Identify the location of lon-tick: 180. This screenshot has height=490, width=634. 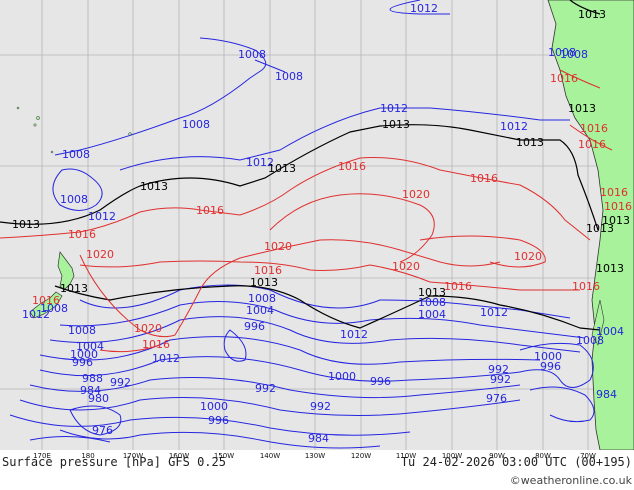
(87, 456).